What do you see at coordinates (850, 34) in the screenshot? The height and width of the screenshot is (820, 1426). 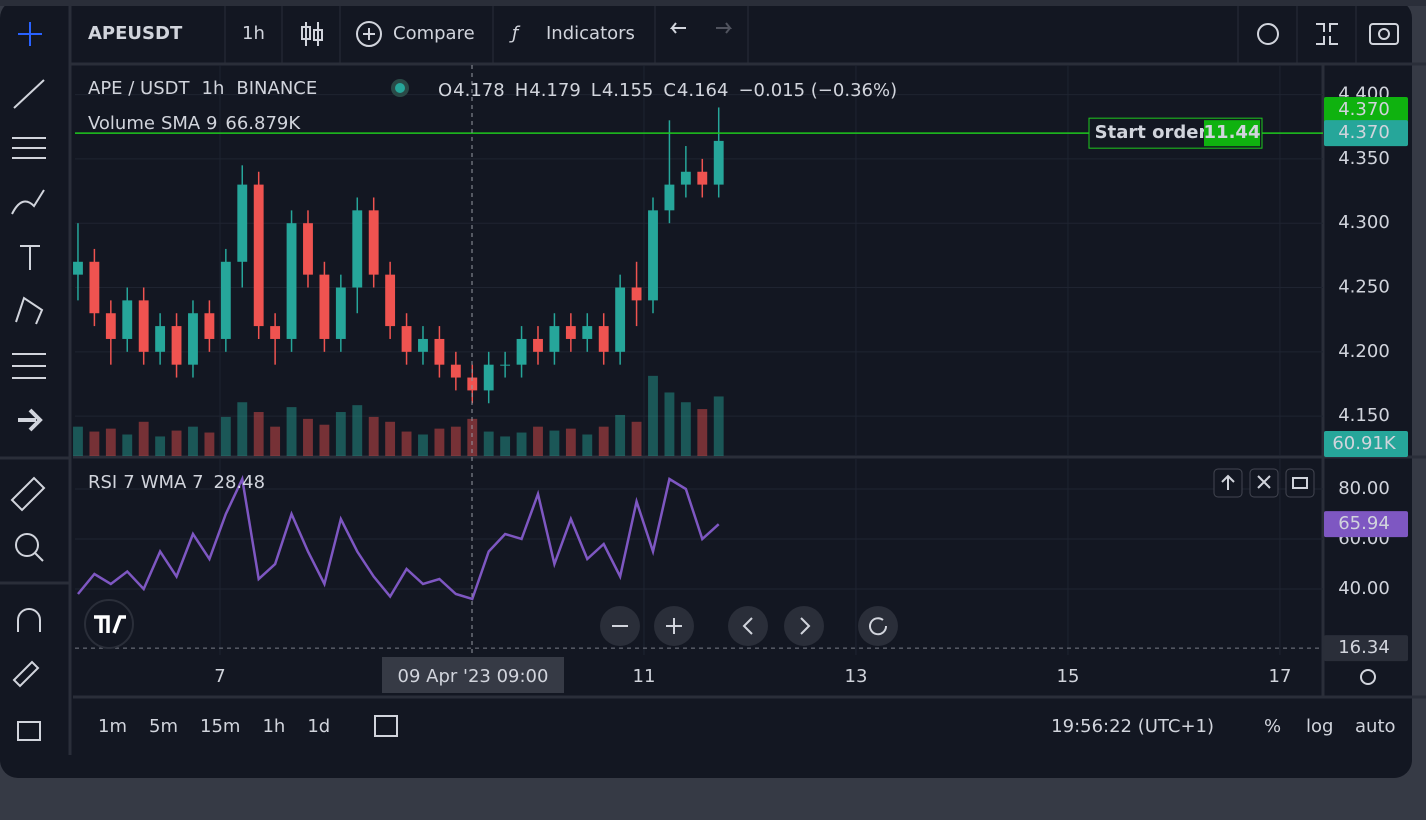 I see `top-toolbar-icons` at bounding box center [850, 34].